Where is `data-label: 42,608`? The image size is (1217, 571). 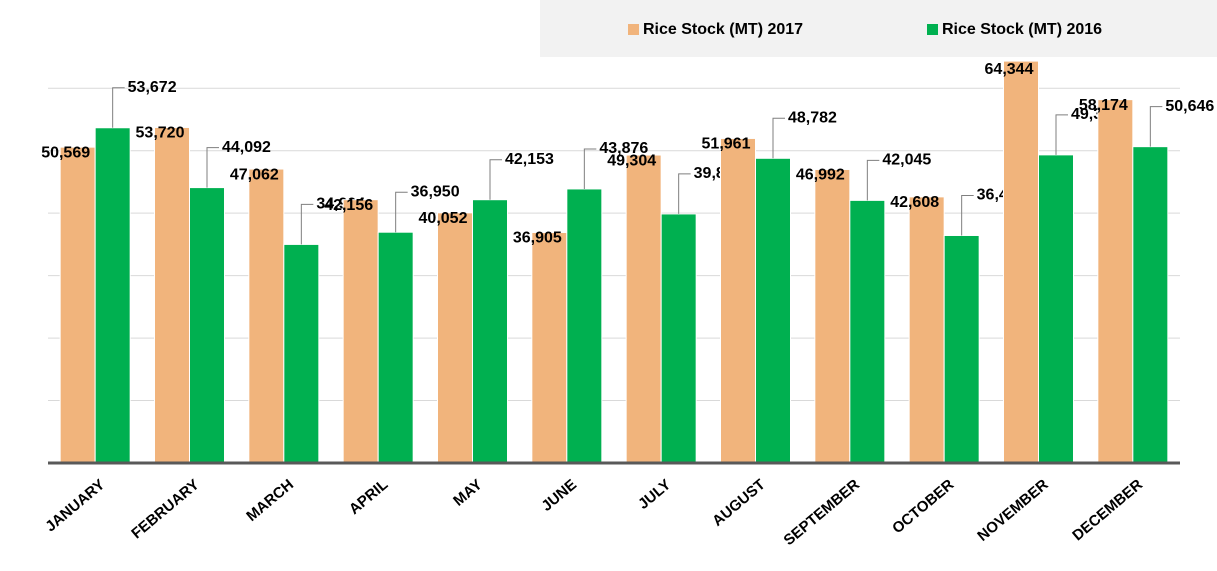
data-label: 42,608 is located at coordinates (914, 202).